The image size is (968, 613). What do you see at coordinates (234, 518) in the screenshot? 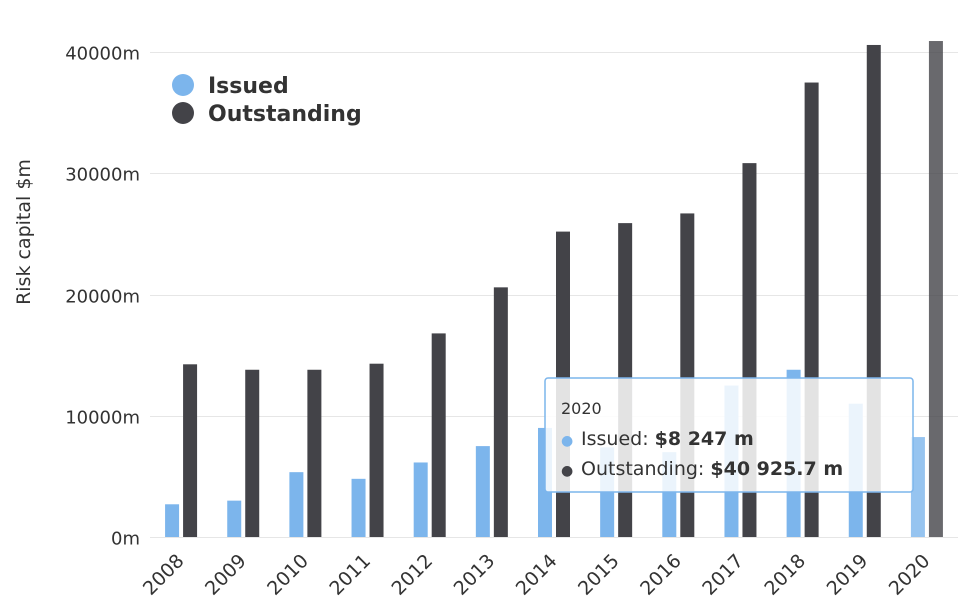
I see `bar-issued-2009` at bounding box center [234, 518].